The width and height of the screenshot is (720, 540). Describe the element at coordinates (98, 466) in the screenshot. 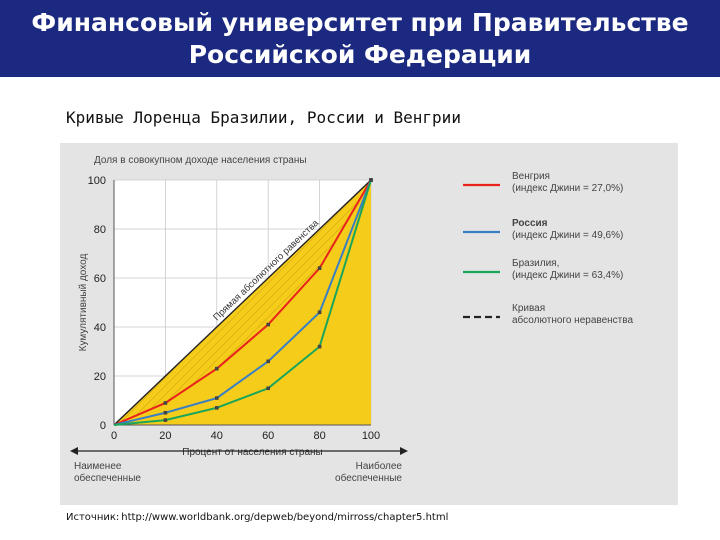

I see `x-left-note: Наименее` at that location.